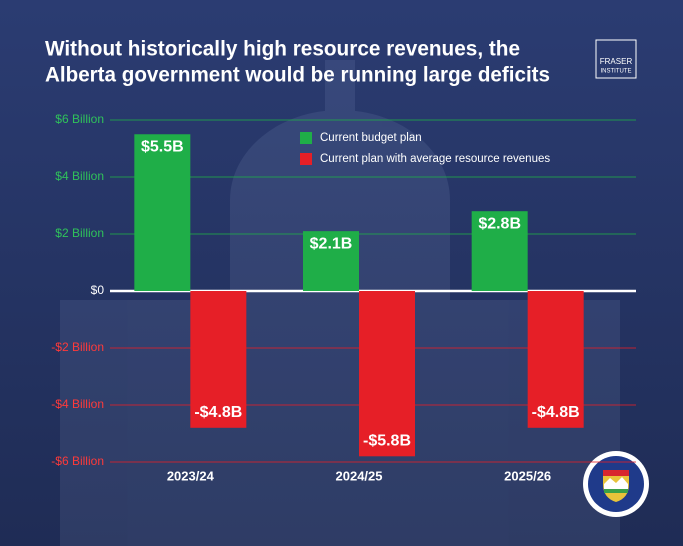 Image resolution: width=683 pixels, height=546 pixels. I want to click on logo-text: INSTITUTE, so click(616, 72).